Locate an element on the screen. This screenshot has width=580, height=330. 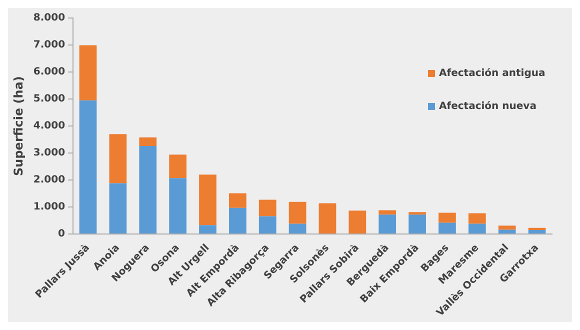
legend-label: Afectación antigua is located at coordinates (492, 73).